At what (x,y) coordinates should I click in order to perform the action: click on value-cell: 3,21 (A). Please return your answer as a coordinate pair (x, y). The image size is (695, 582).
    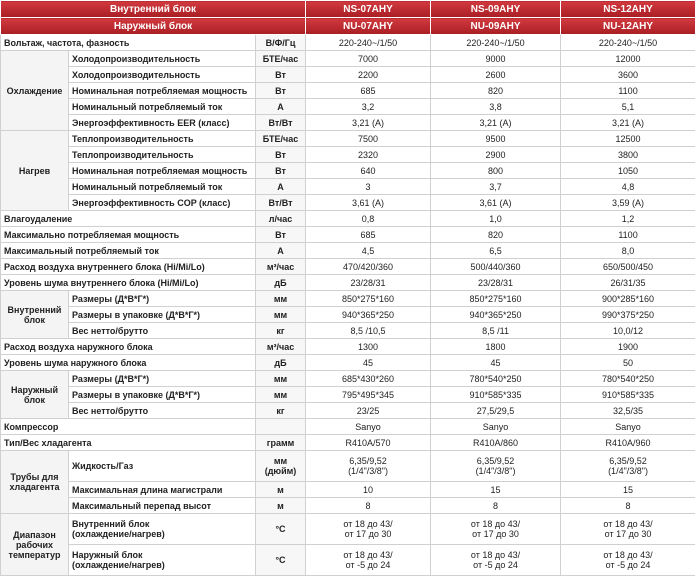
    Looking at the image, I should click on (627, 122).